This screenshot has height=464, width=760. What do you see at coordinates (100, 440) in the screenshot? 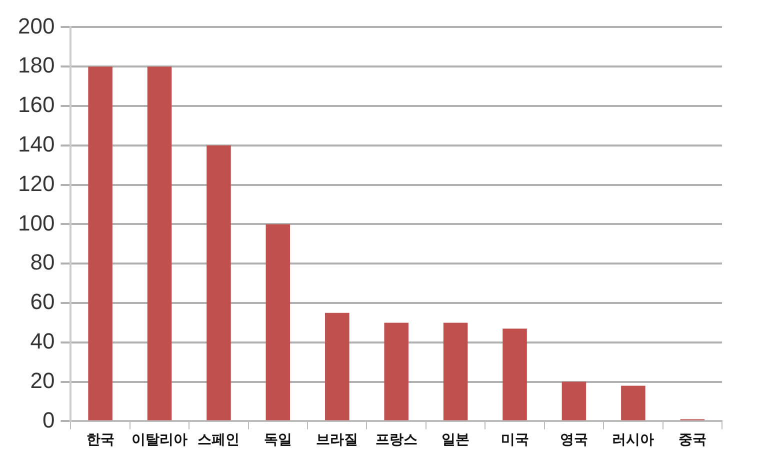
I see `x-tick-label: 한국` at bounding box center [100, 440].